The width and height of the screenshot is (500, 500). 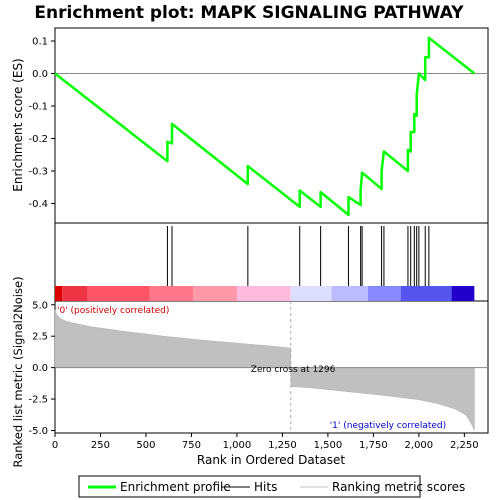 I want to click on zero-cross-label: Zero cross at 1296, so click(x=293, y=370).